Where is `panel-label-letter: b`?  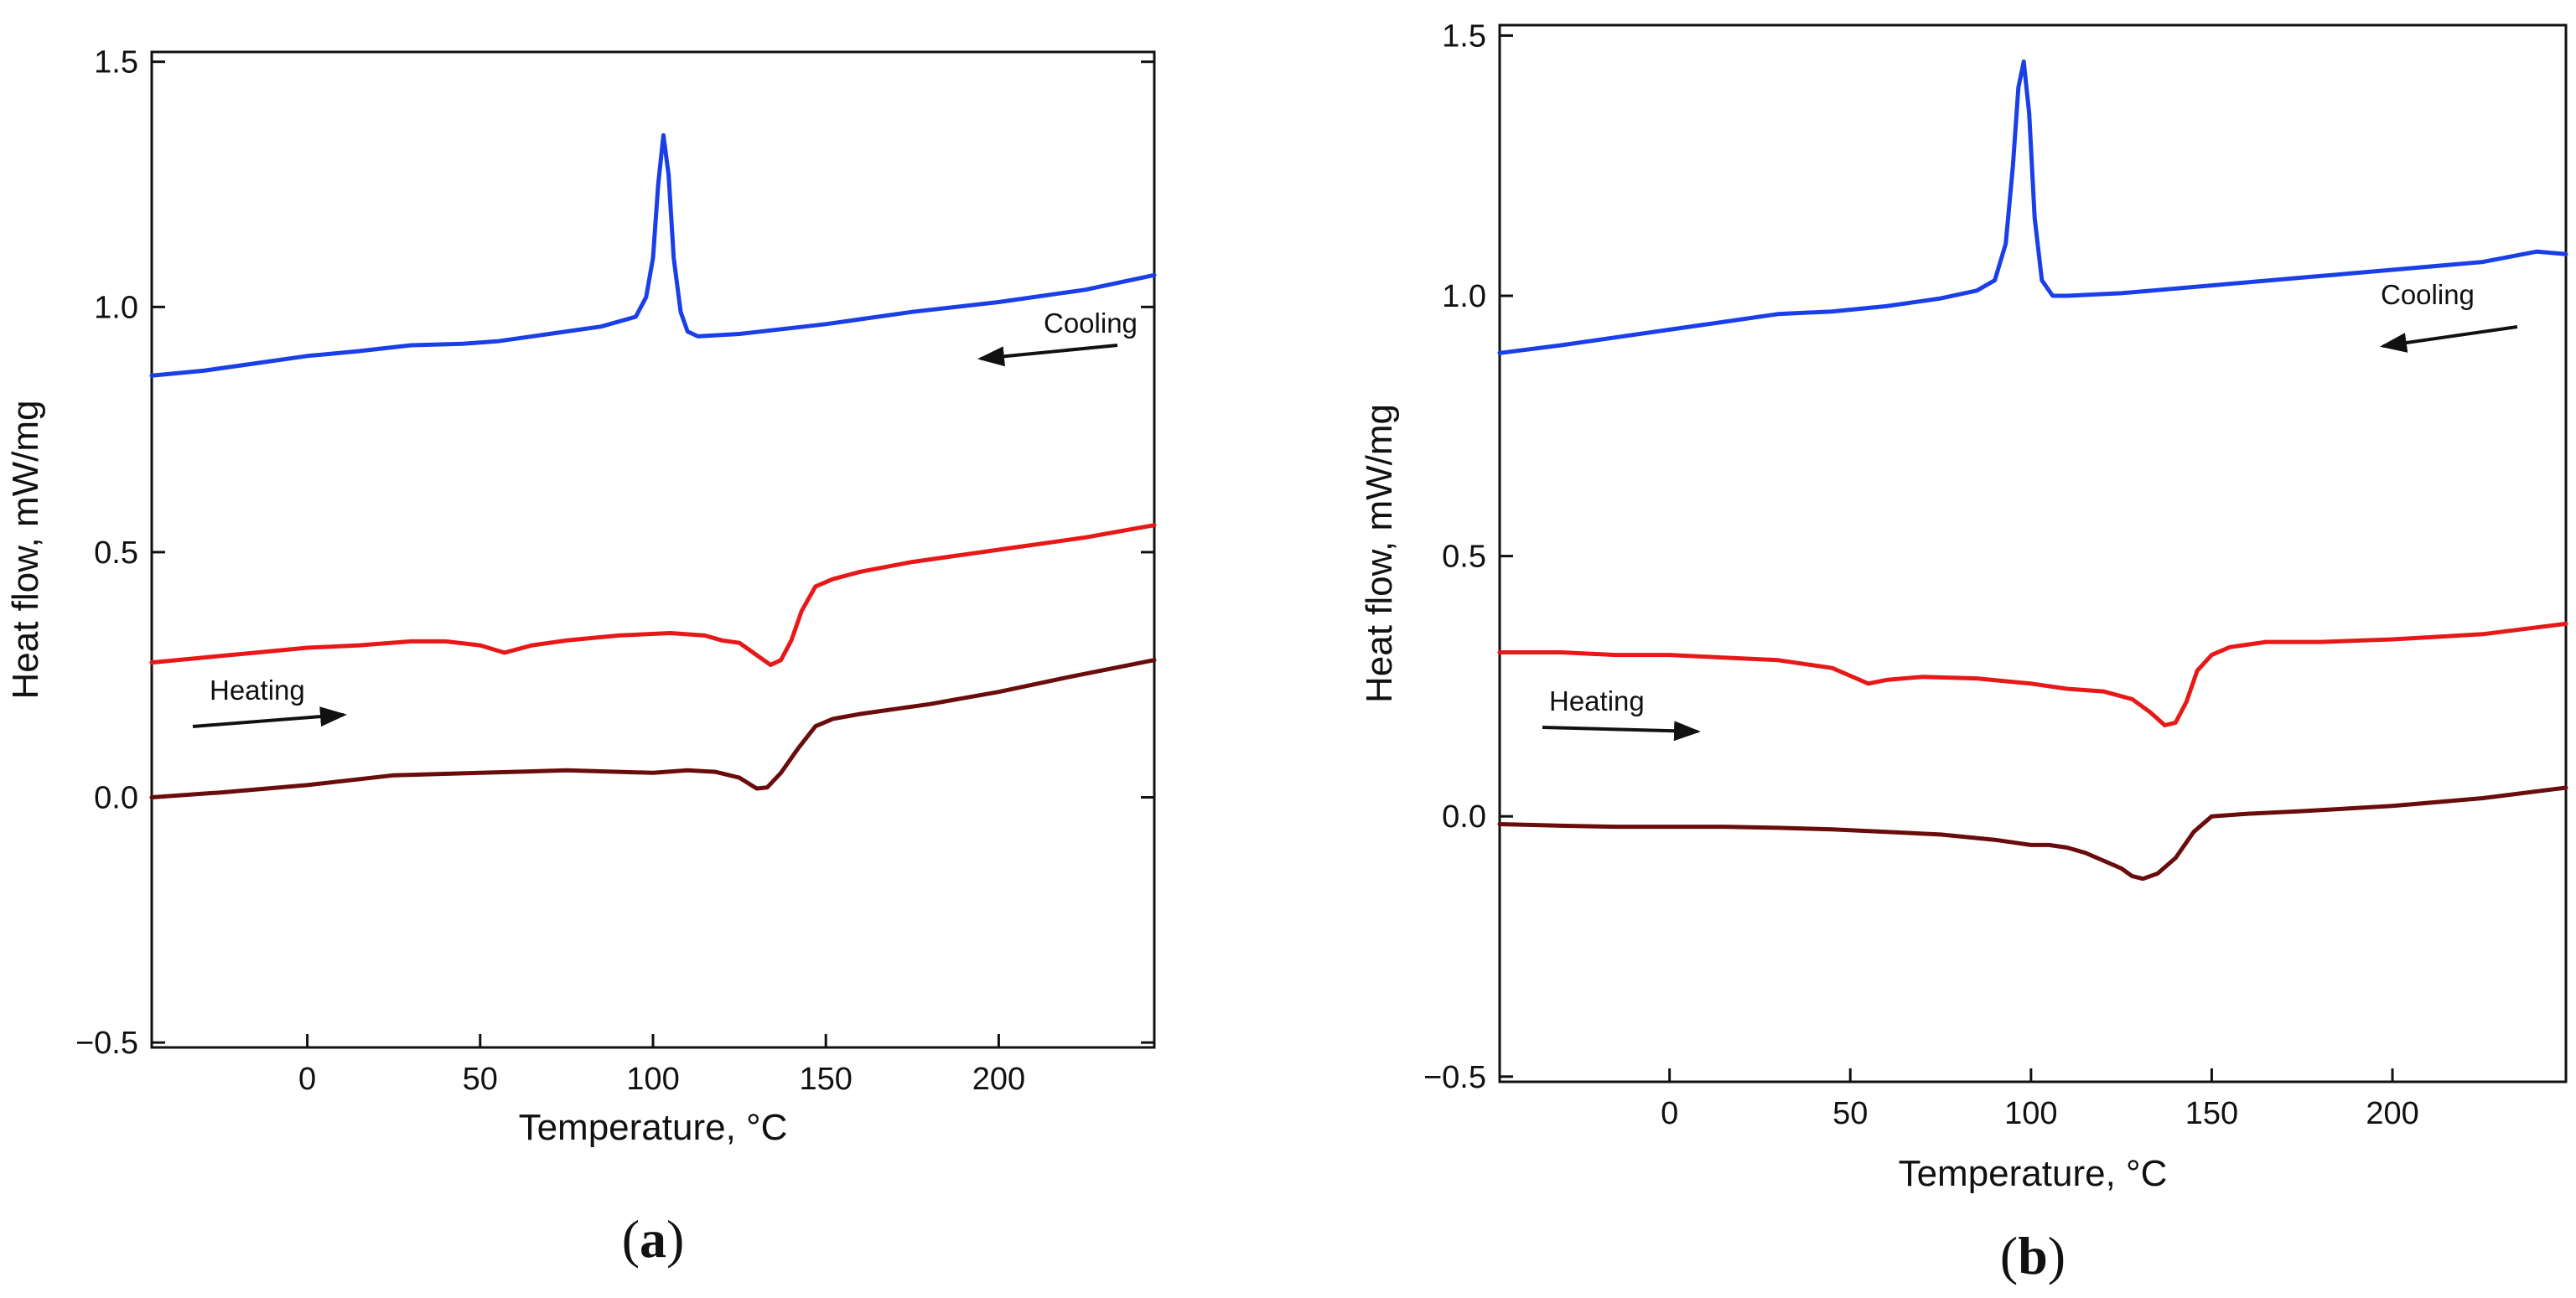
panel-label-letter: b is located at coordinates (2033, 1255).